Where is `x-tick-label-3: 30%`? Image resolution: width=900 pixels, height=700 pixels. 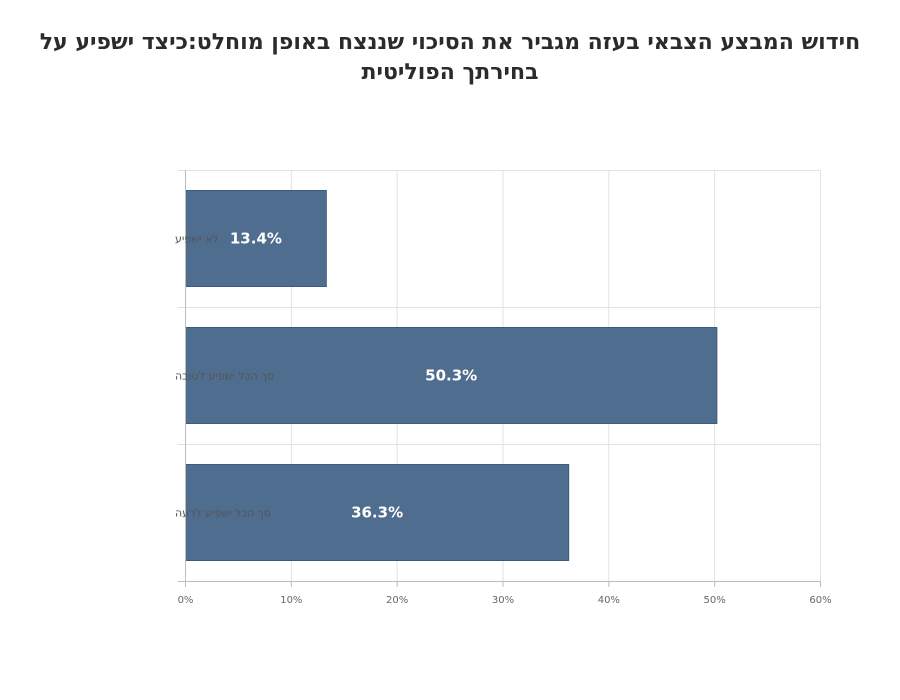
x-tick-label-3: 30% is located at coordinates (503, 600).